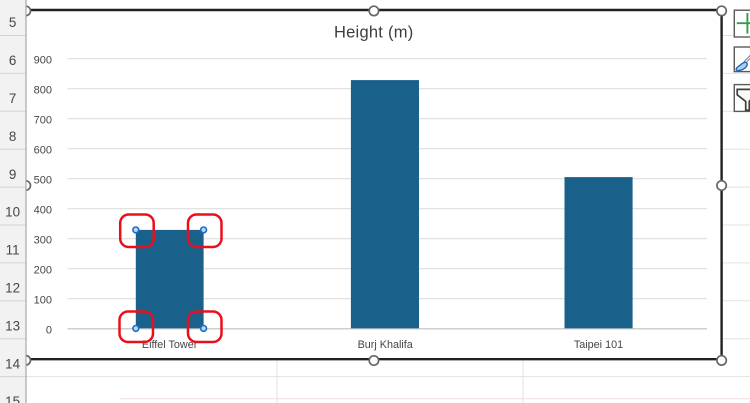 Image resolution: width=750 pixels, height=403 pixels. What do you see at coordinates (12, 22) in the screenshot?
I see `svg-text: 5` at bounding box center [12, 22].